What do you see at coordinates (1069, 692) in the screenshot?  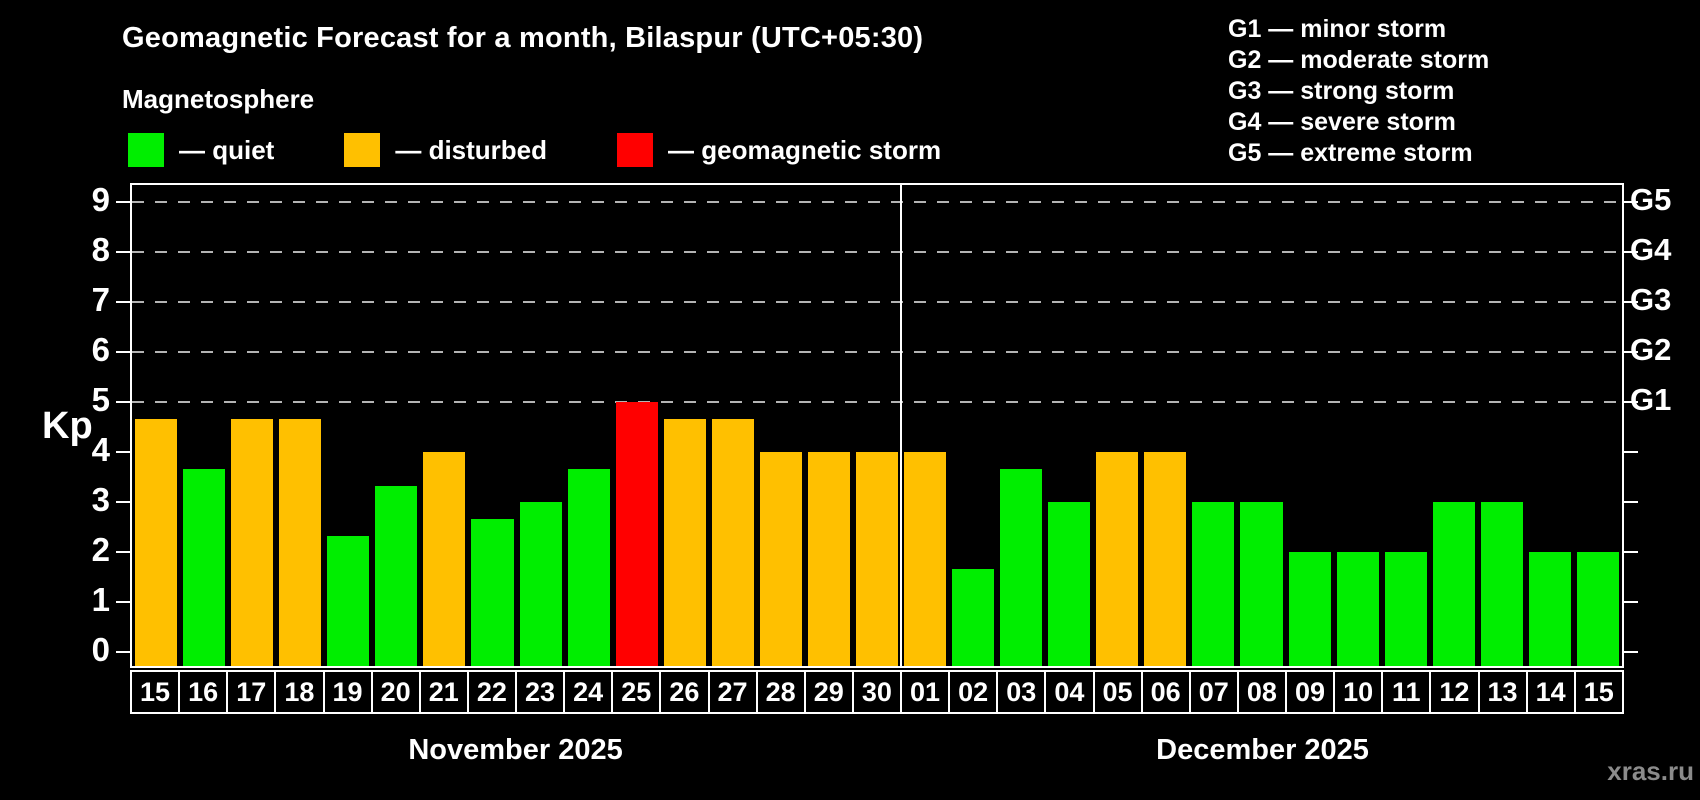 I see `date-label-dec-04: 04` at bounding box center [1069, 692].